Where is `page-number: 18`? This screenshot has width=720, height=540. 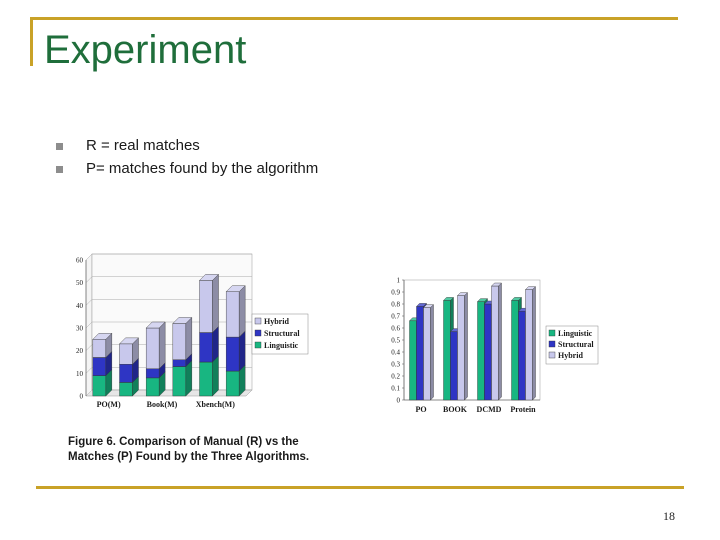
page-number: 18 is located at coordinates (669, 516).